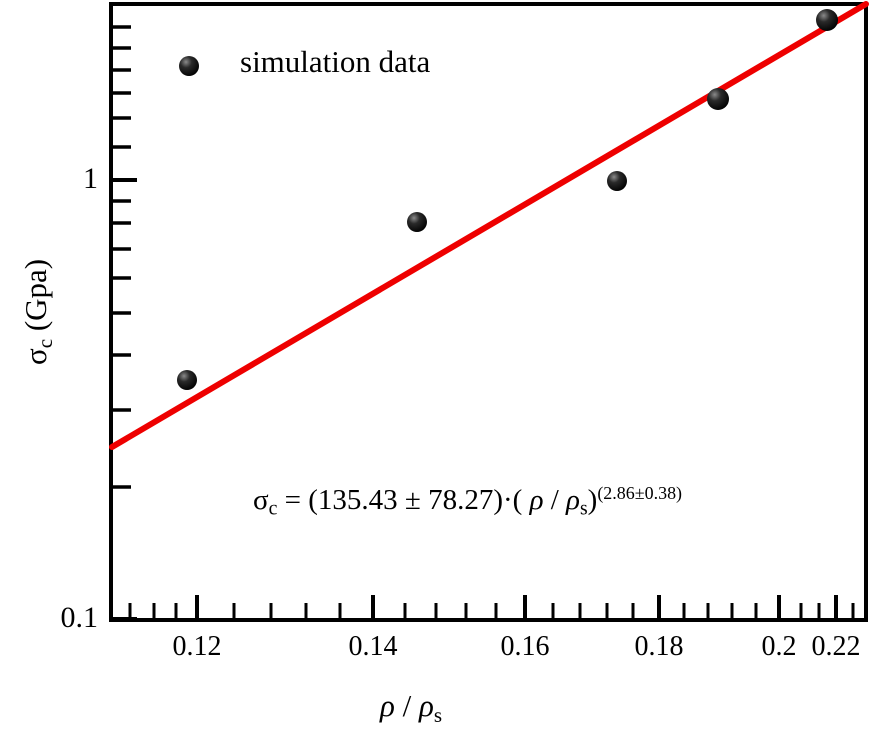  Describe the element at coordinates (438, 714) in the screenshot. I see `x-axis-rho-sub: s` at that location.